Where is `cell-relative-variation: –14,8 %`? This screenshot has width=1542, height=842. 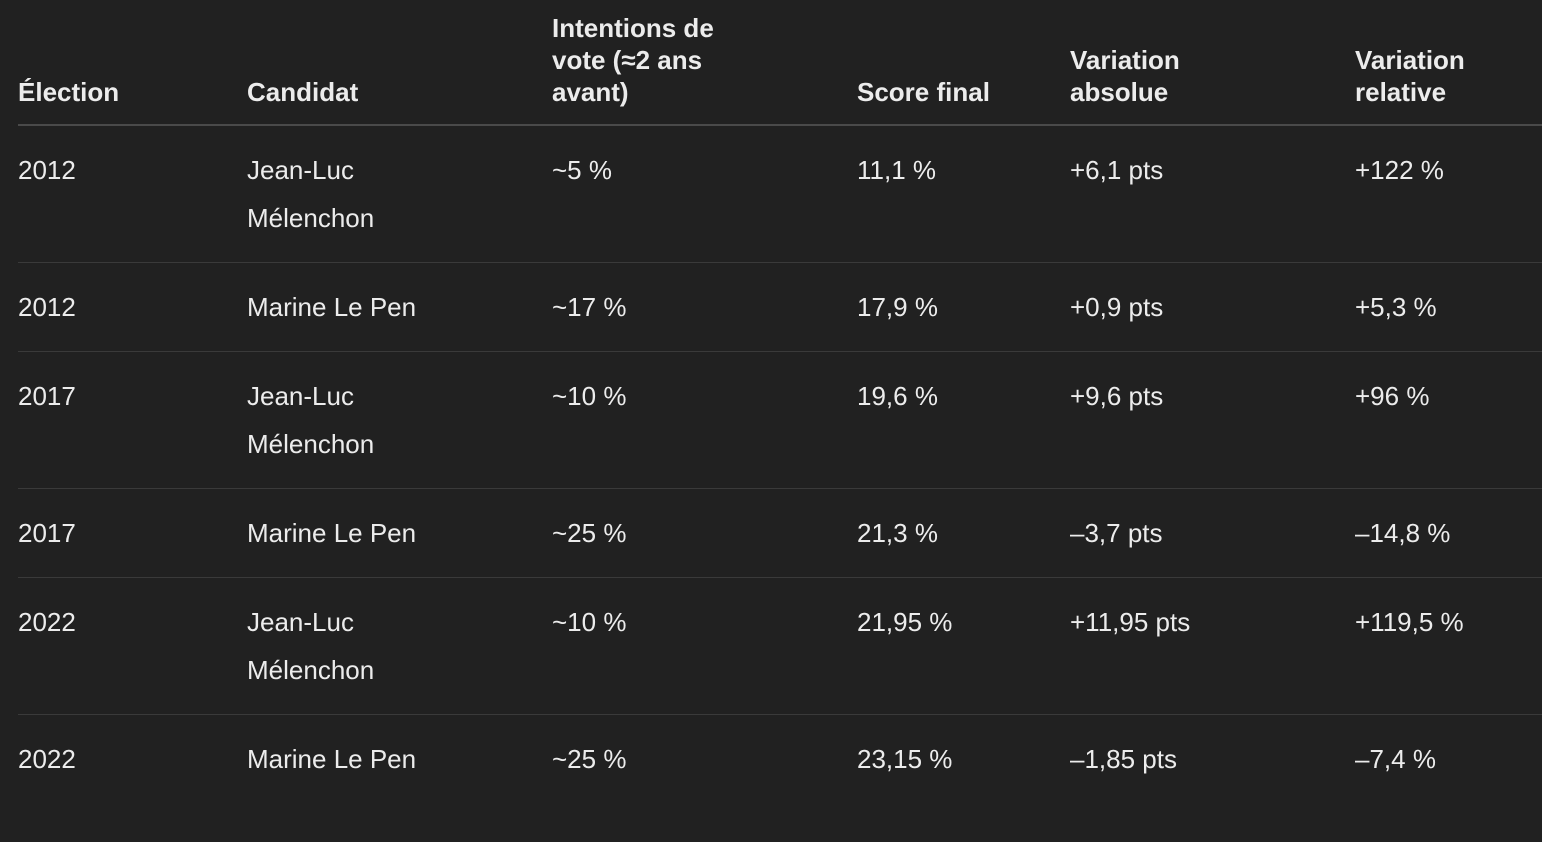 cell-relative-variation: –14,8 % is located at coordinates (1448, 533).